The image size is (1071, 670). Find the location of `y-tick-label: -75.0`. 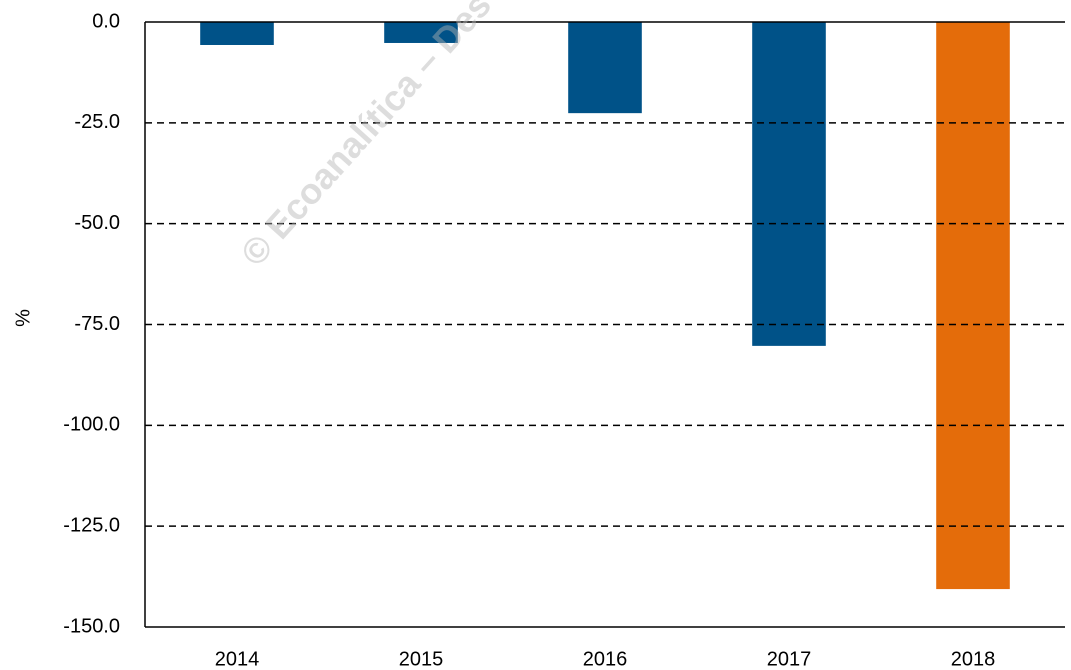

y-tick-label: -75.0 is located at coordinates (97, 324).